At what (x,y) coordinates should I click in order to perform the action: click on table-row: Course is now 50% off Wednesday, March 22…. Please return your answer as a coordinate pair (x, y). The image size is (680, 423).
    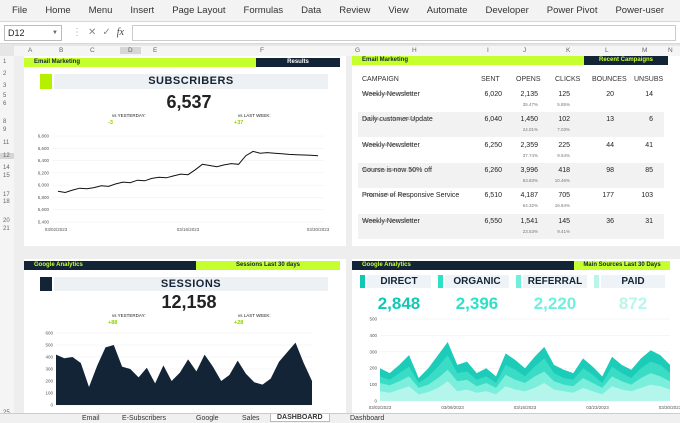
    Looking at the image, I should click on (511, 175).